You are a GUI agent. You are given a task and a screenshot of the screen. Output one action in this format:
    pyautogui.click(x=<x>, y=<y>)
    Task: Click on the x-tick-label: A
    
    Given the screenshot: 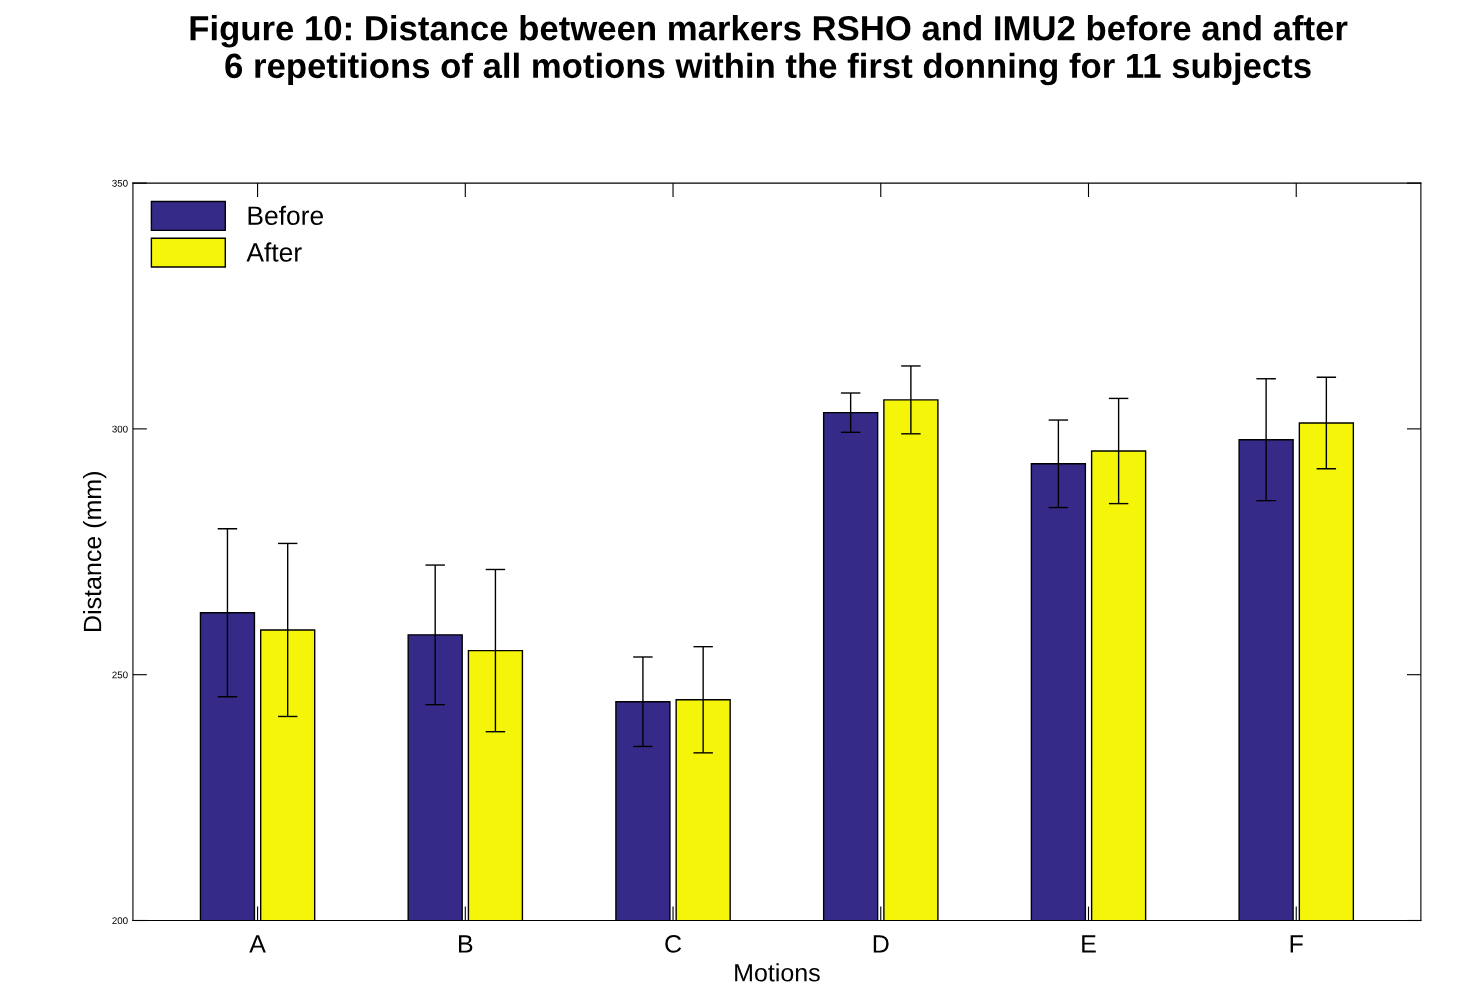 What is the action you would take?
    pyautogui.click(x=257, y=944)
    